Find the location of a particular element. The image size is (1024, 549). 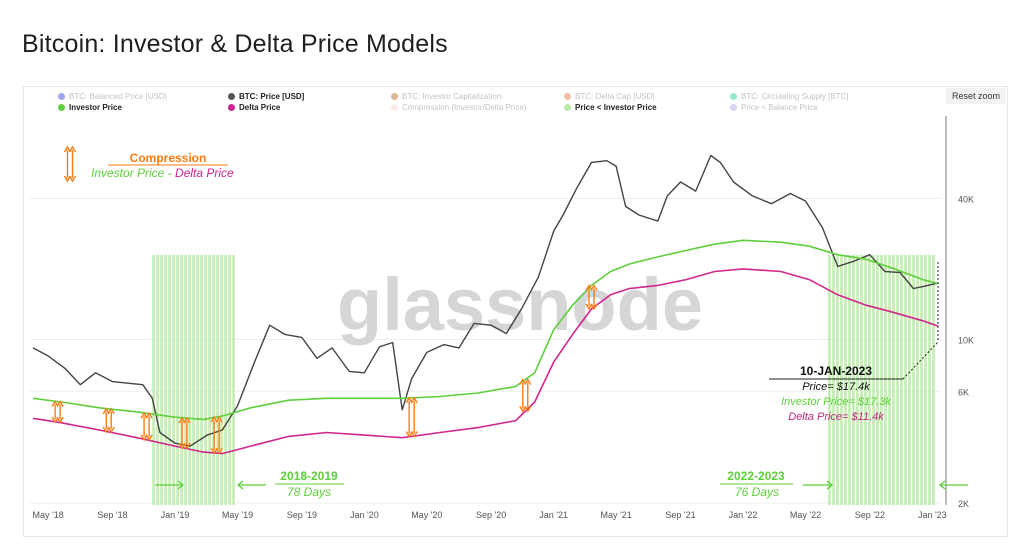

legend-item: BTC: Delta Cap [USD] is located at coordinates (609, 96).